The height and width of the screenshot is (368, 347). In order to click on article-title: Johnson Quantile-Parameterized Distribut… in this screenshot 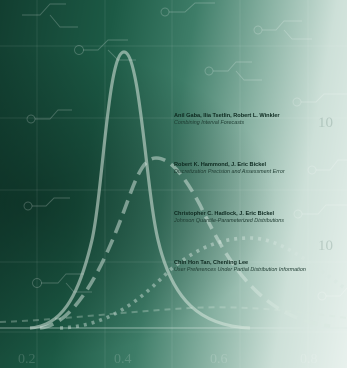, I will do `click(229, 221)`.